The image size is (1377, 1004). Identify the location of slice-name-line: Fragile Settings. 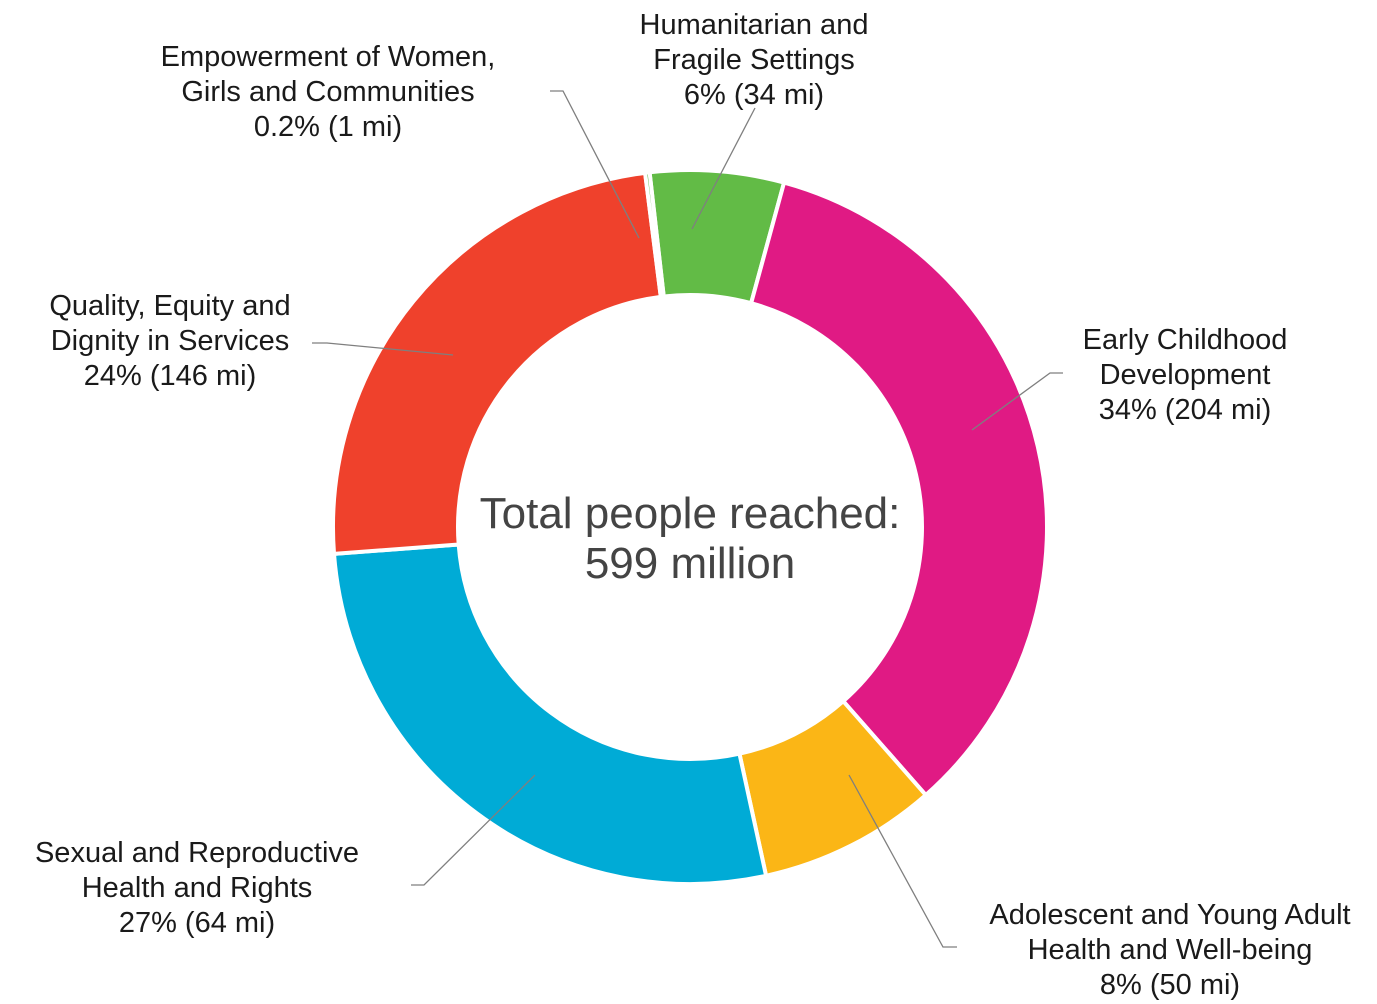
(754, 60).